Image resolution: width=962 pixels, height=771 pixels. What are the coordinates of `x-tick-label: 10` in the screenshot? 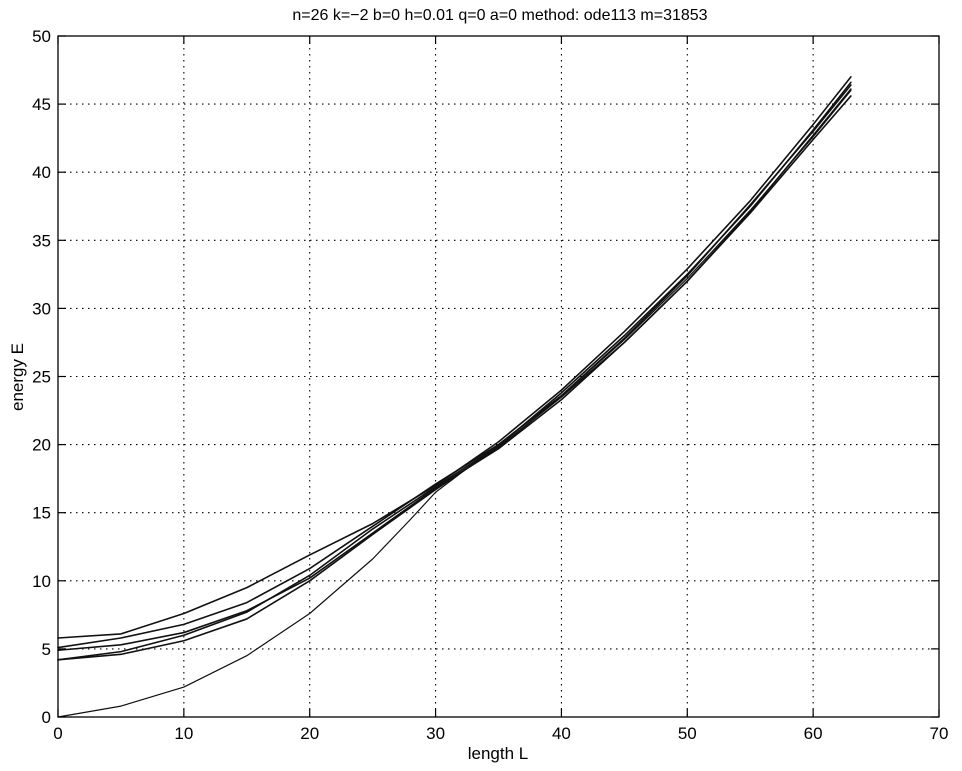 It's located at (183, 733).